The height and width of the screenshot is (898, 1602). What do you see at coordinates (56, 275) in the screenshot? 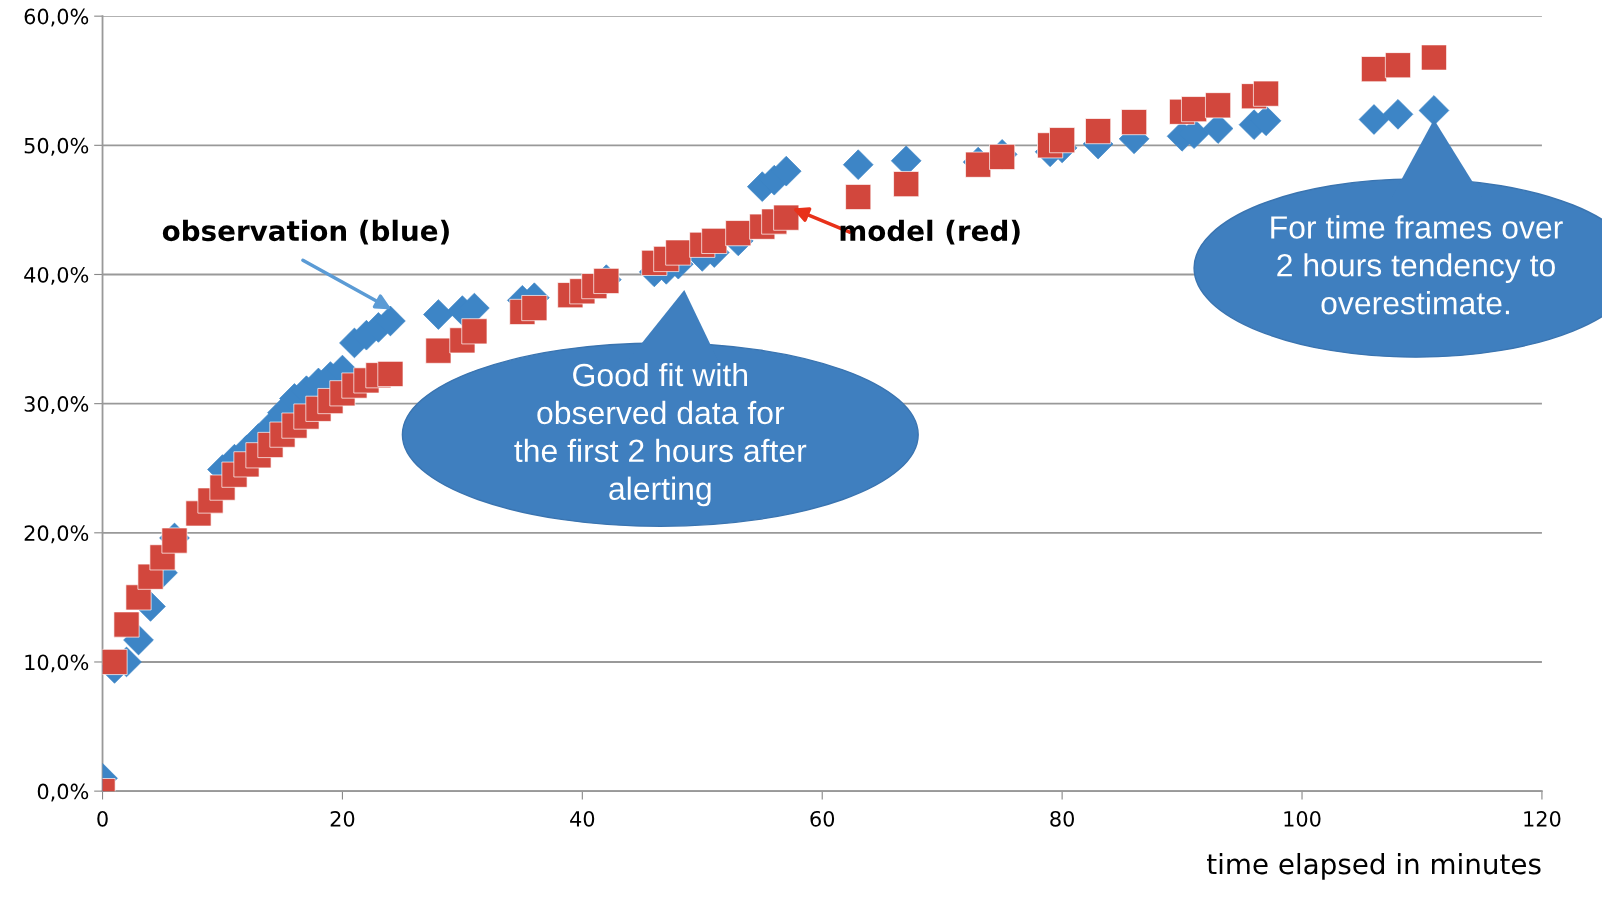
I see `y-tick-label: 40,0%` at bounding box center [56, 275].